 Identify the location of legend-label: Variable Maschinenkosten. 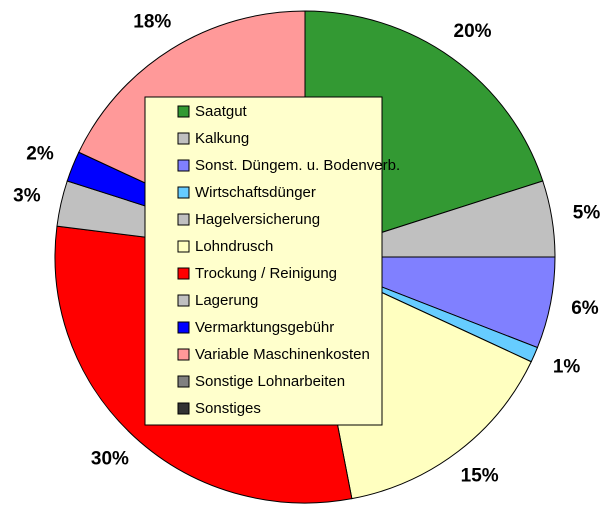
(282, 354).